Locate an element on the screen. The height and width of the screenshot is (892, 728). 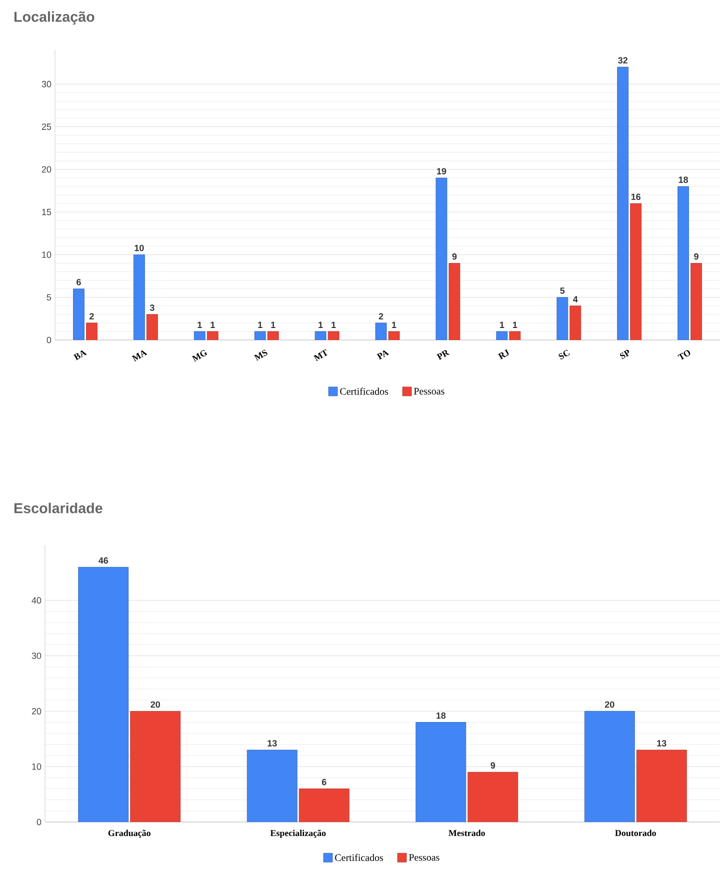
x-tick-label: PA is located at coordinates (383, 355).